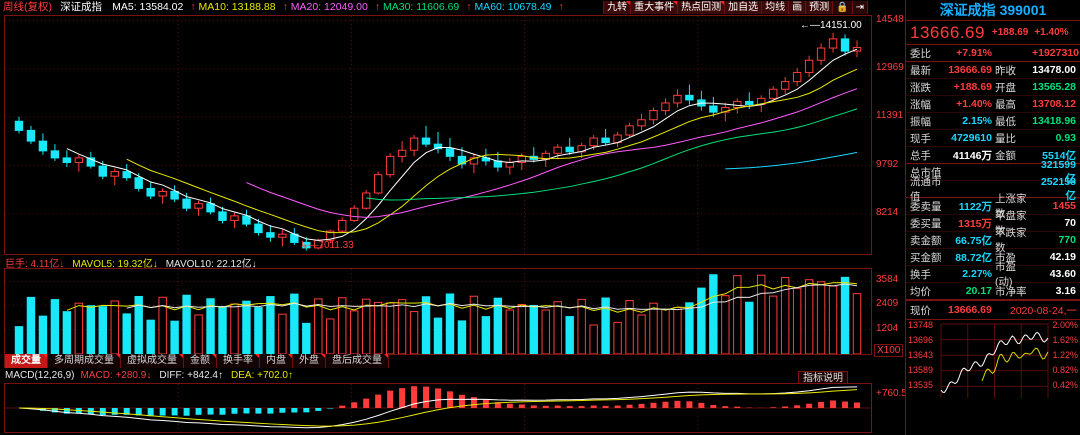 Image resolution: width=1080 pixels, height=435 pixels. I want to click on quote-value: 2.15%, so click(977, 121).